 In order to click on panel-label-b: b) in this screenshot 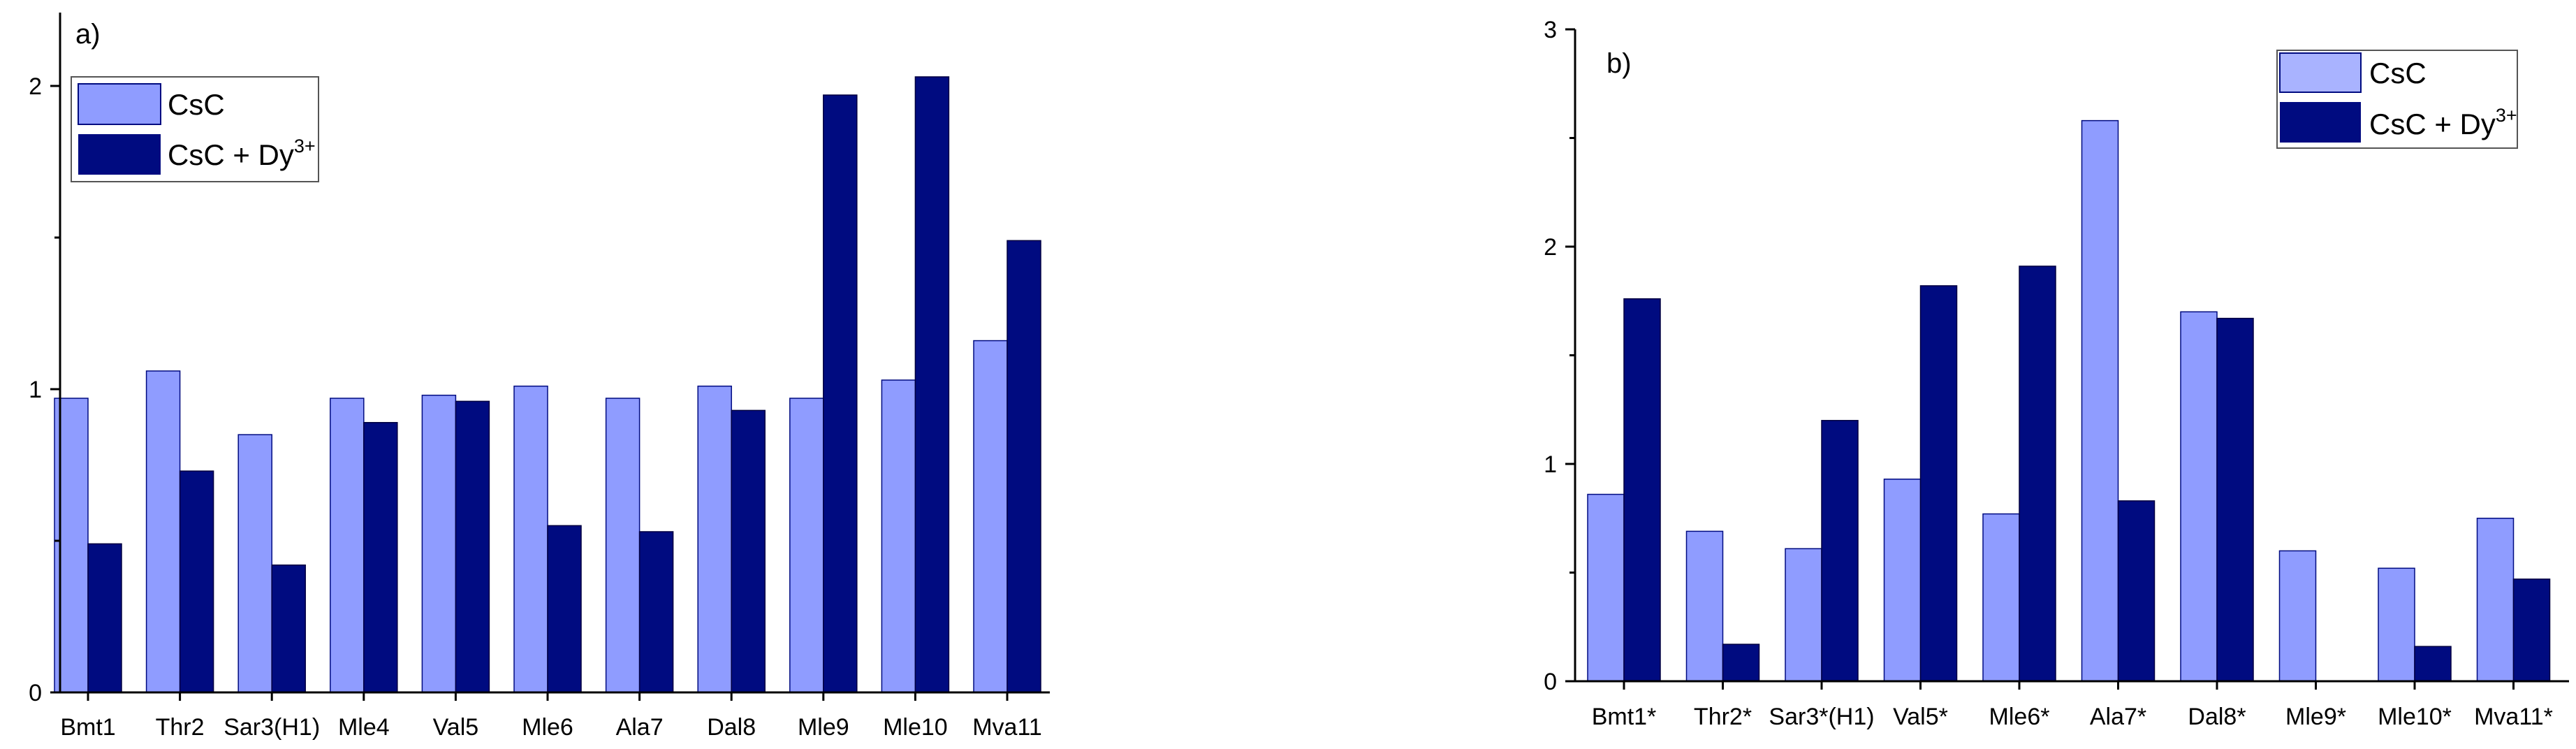, I will do `click(1620, 63)`.